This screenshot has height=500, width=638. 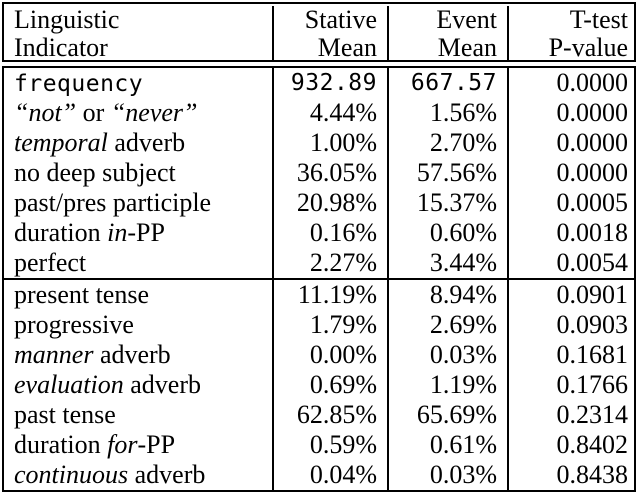 What do you see at coordinates (466, 20) in the screenshot?
I see `header-line: Event` at bounding box center [466, 20].